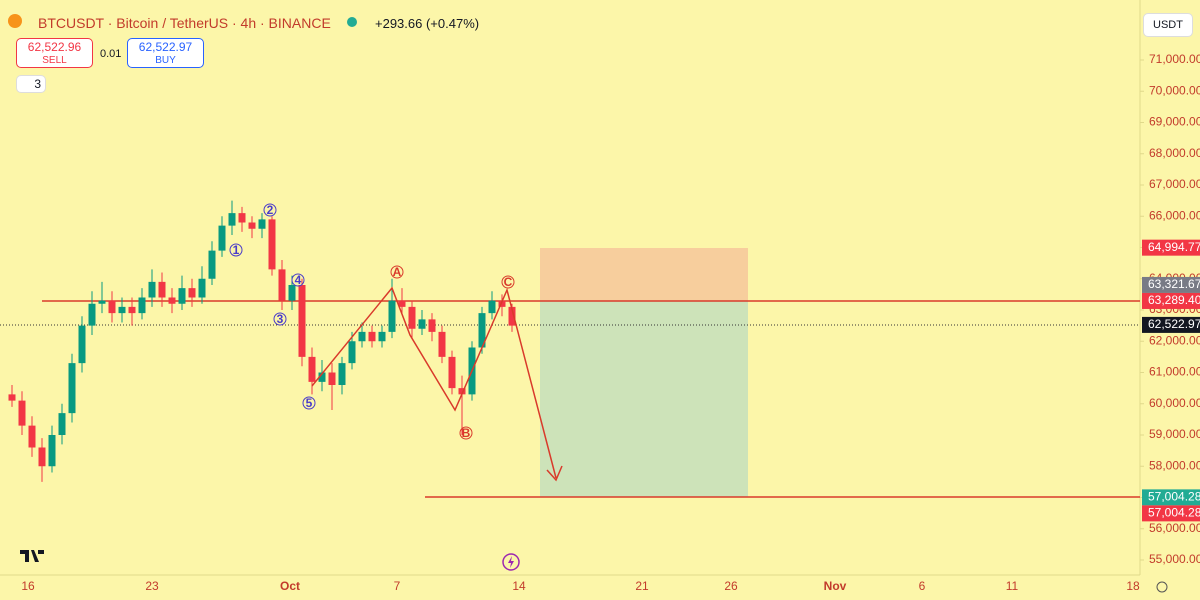  What do you see at coordinates (397, 586) in the screenshot?
I see `x-tick-label: 7` at bounding box center [397, 586].